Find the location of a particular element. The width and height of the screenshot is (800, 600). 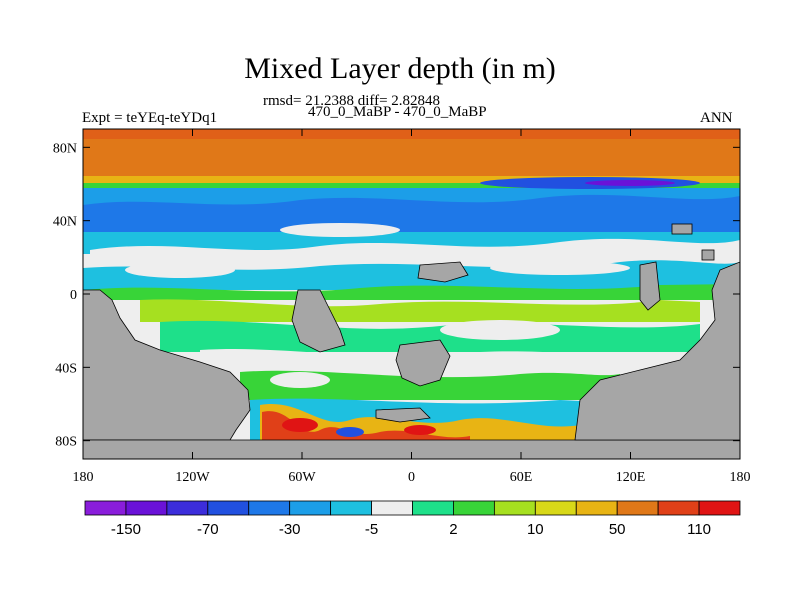

antarctic-blue-spot is located at coordinates (350, 432).